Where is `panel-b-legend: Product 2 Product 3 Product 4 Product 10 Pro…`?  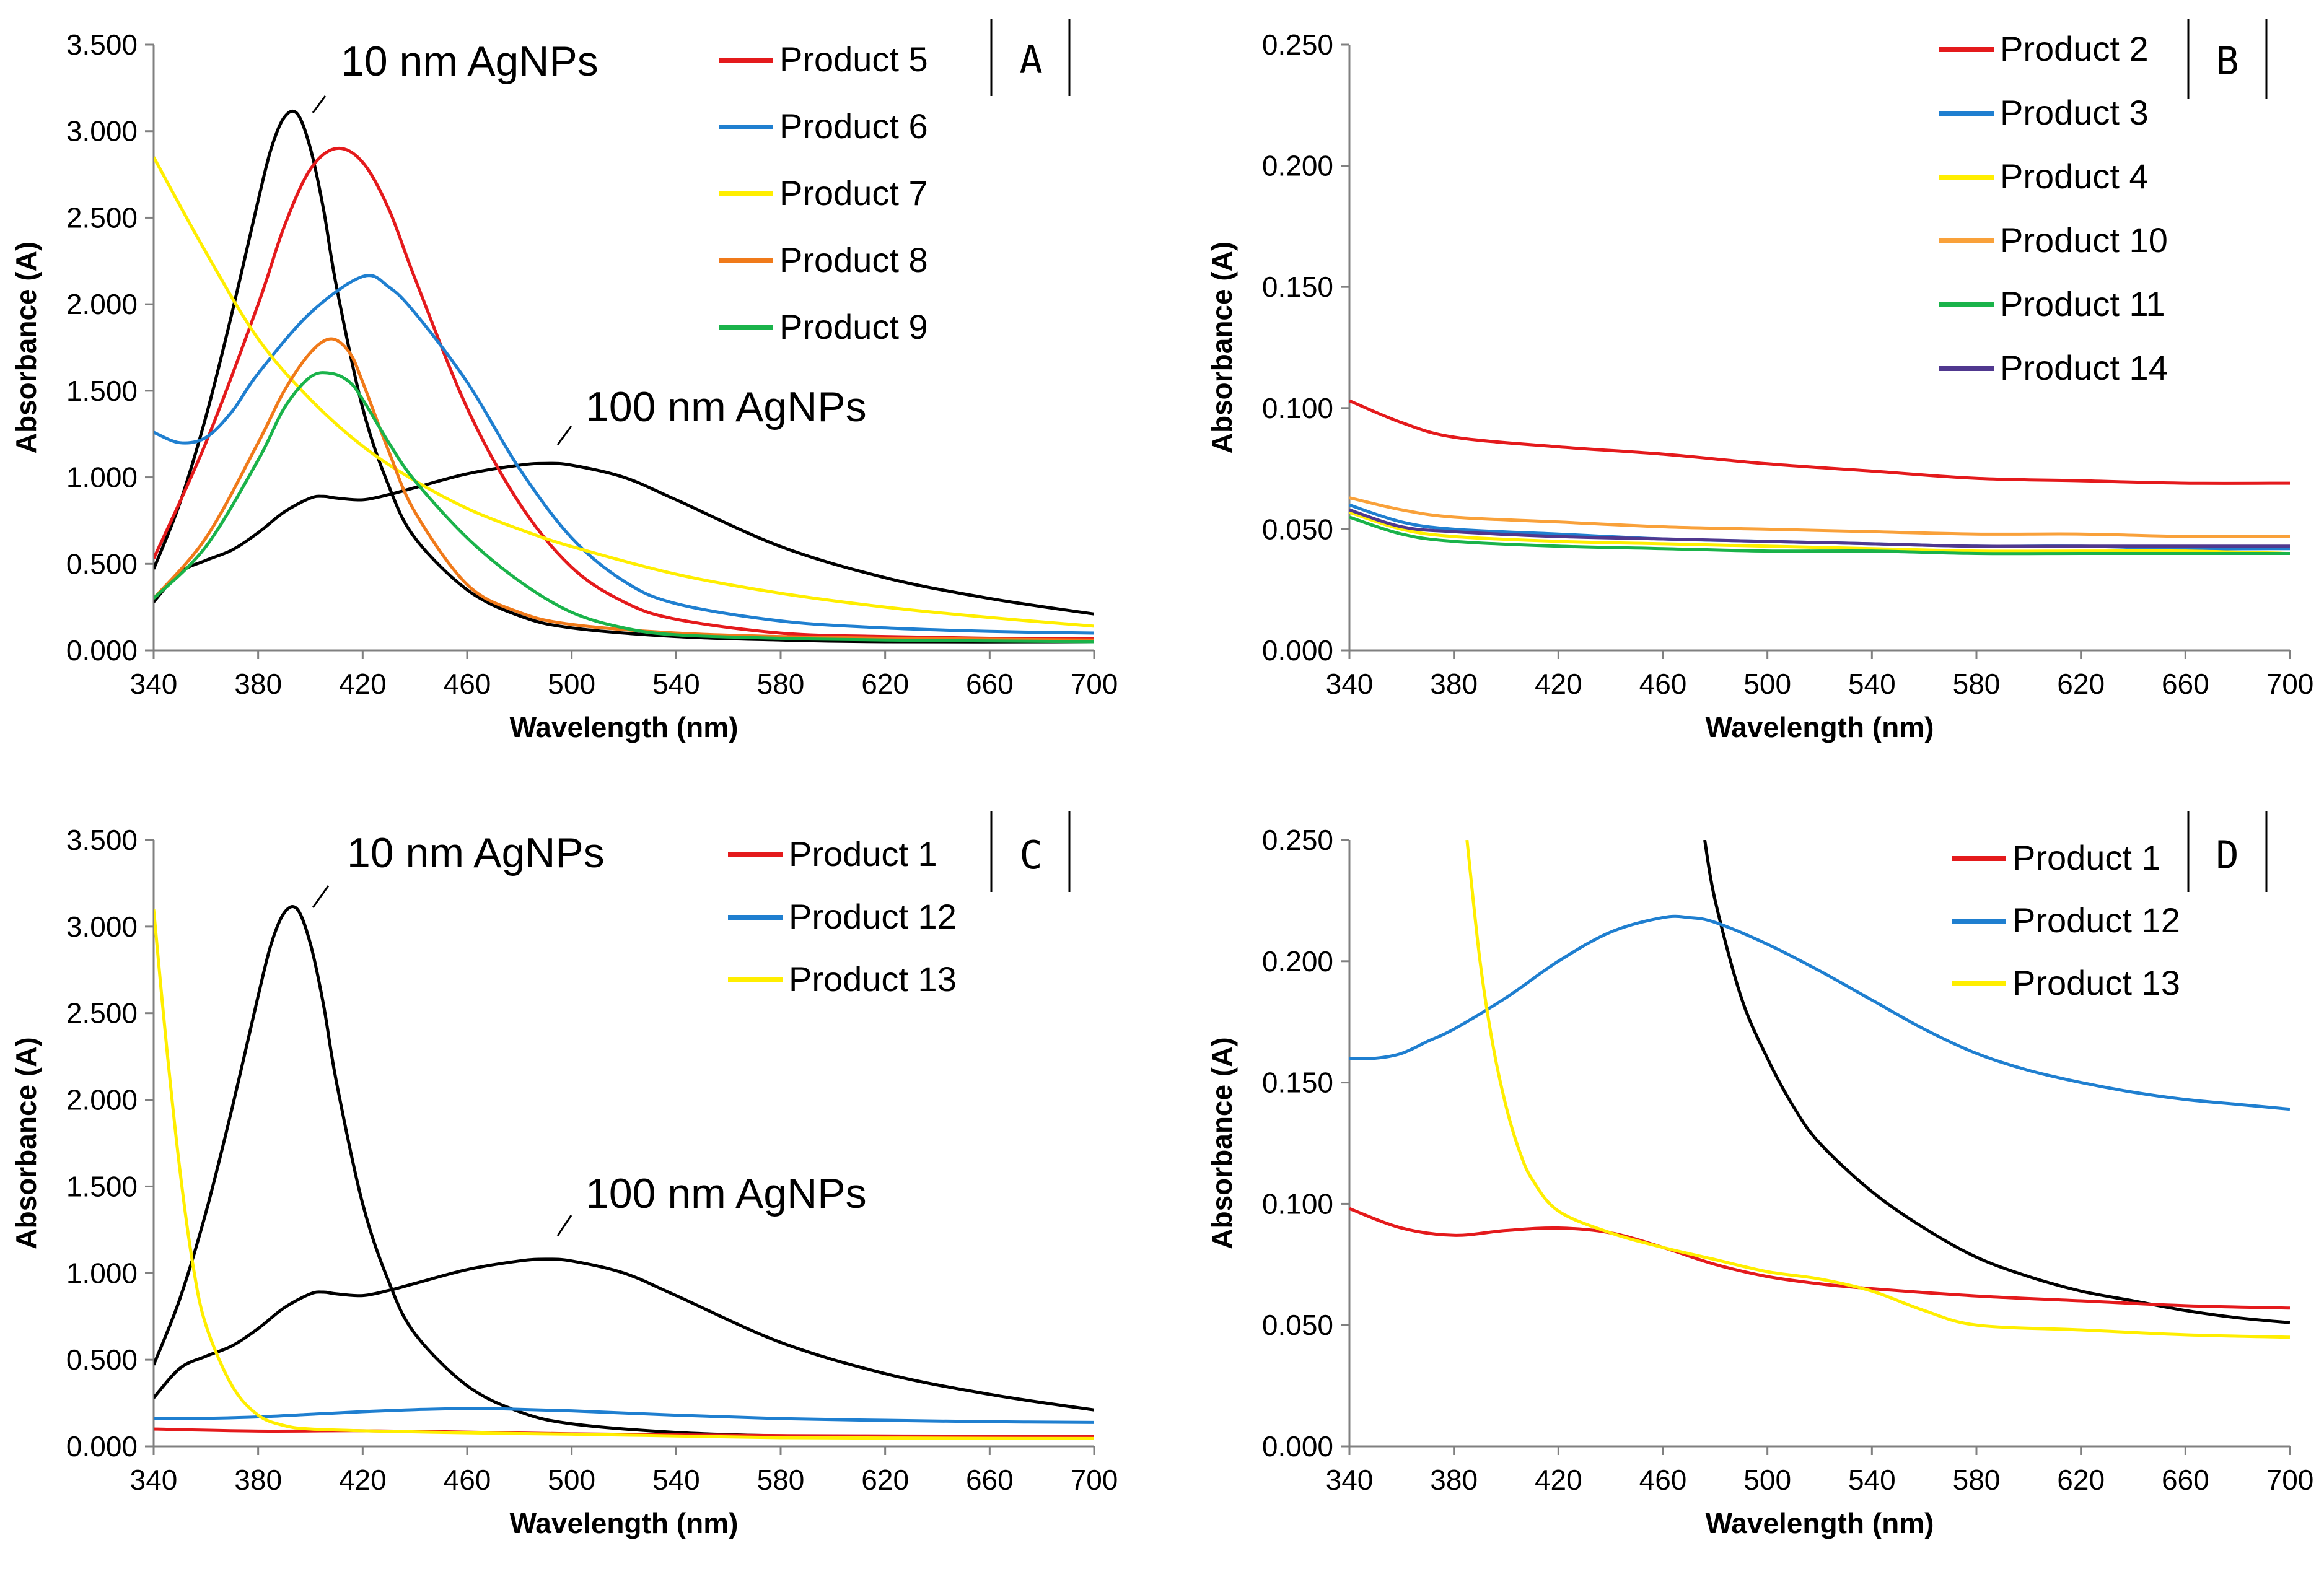
panel-b-legend: Product 2 Product 3 Product 4 Product 10 Pro… is located at coordinates (2053, 208).